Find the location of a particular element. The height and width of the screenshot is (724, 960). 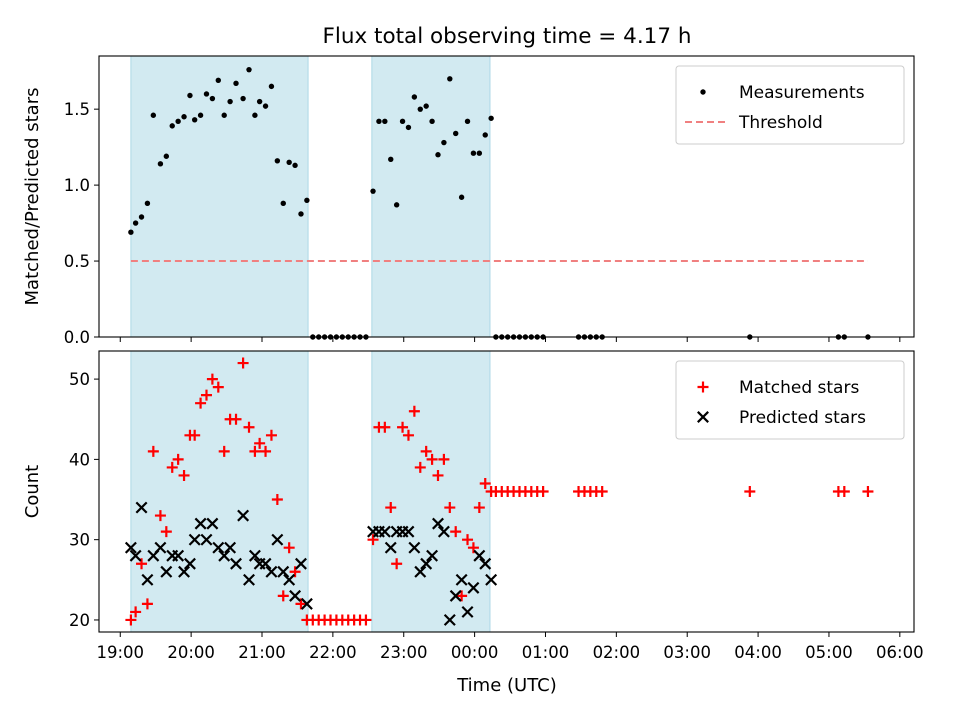

y-tick-label: 50 is located at coordinates (79, 379).